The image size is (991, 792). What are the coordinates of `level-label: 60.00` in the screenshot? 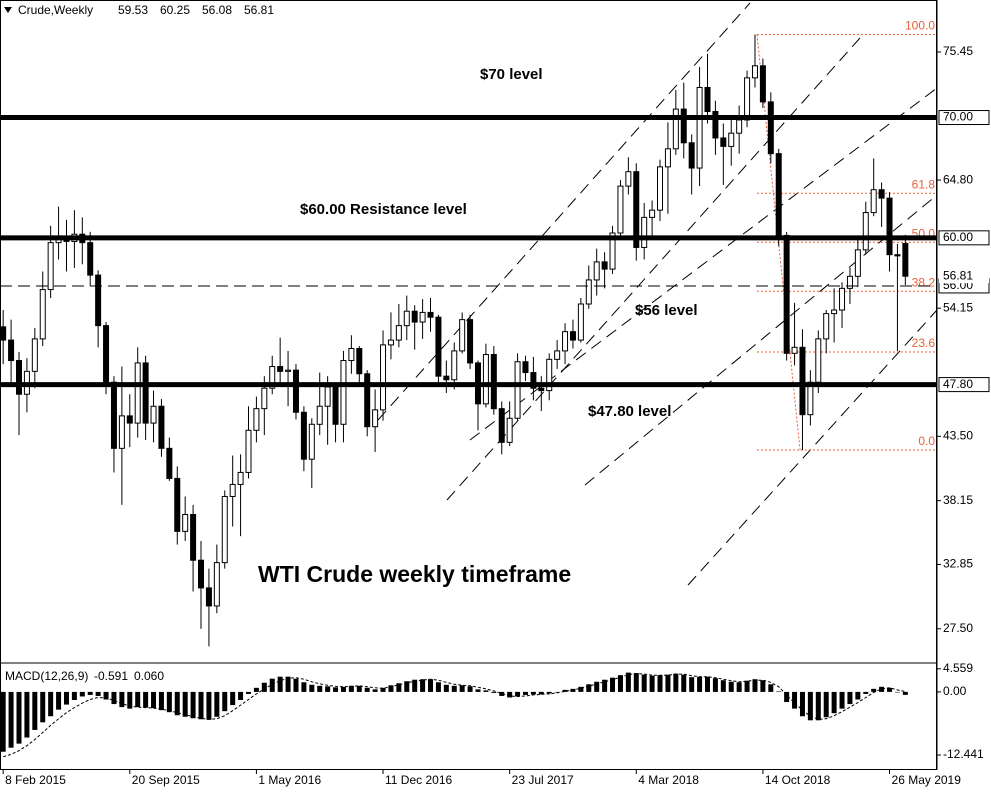 It's located at (958, 237).